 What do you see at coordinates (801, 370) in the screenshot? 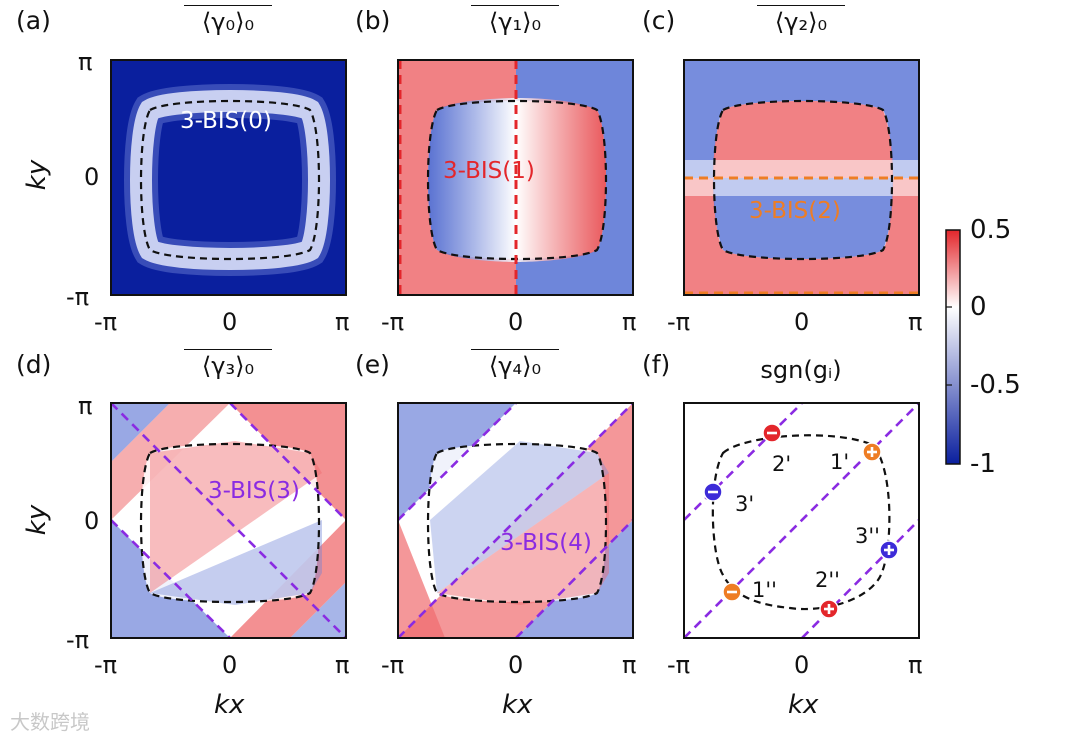
I see `panel-title-f: sgn(gᵢ)` at bounding box center [801, 370].